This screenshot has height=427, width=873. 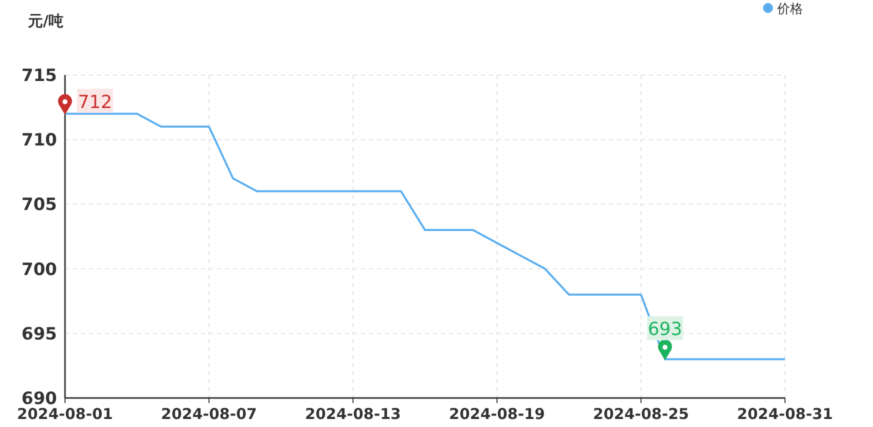 I want to click on y-tick-label: 715, so click(x=39, y=76).